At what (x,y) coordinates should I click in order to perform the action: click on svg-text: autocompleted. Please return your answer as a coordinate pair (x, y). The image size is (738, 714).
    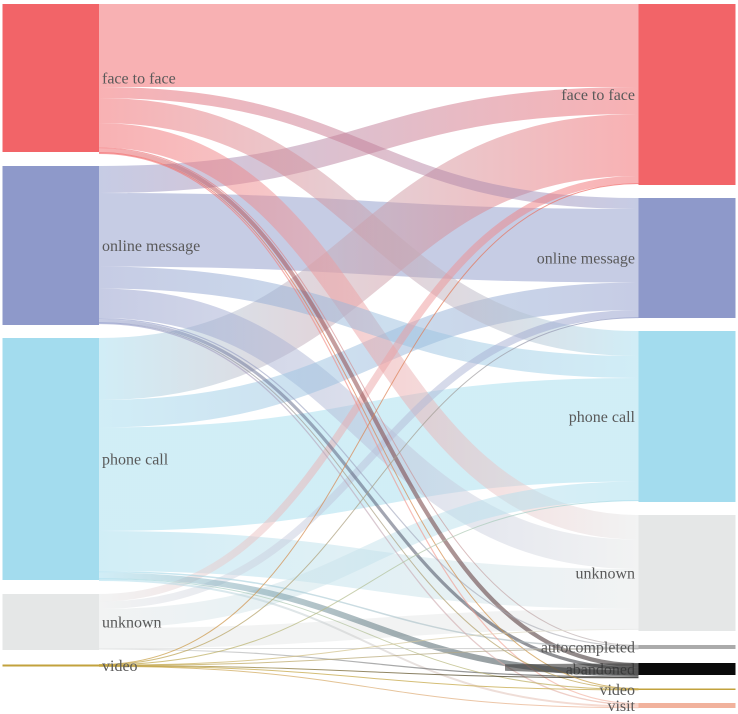
    Looking at the image, I should click on (588, 648).